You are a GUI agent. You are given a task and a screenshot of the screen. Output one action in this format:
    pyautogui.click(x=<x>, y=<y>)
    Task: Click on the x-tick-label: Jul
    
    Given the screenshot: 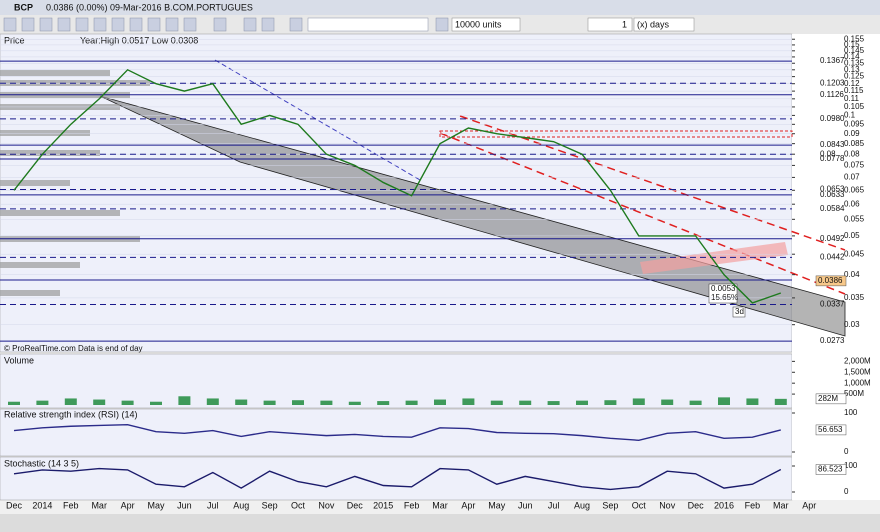 What is the action you would take?
    pyautogui.click(x=213, y=505)
    